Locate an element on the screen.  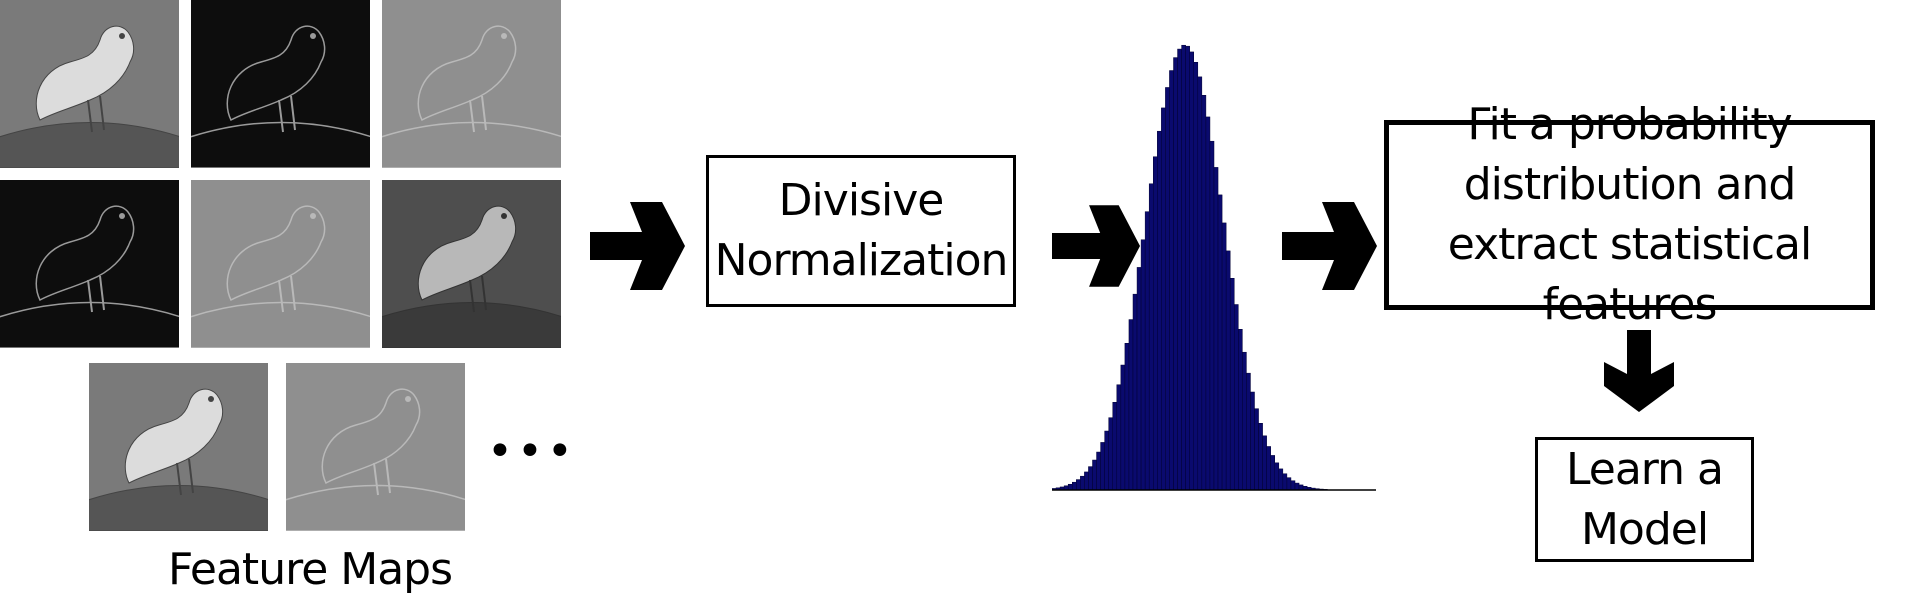
feature-maps-label: Feature Maps is located at coordinates (310, 569).